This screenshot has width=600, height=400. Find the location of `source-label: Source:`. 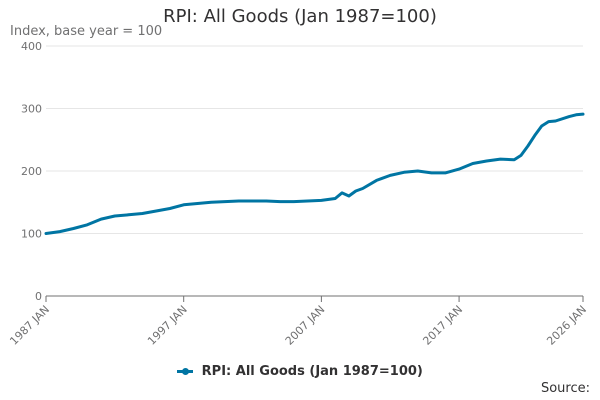

source-label: Source: is located at coordinates (565, 388).